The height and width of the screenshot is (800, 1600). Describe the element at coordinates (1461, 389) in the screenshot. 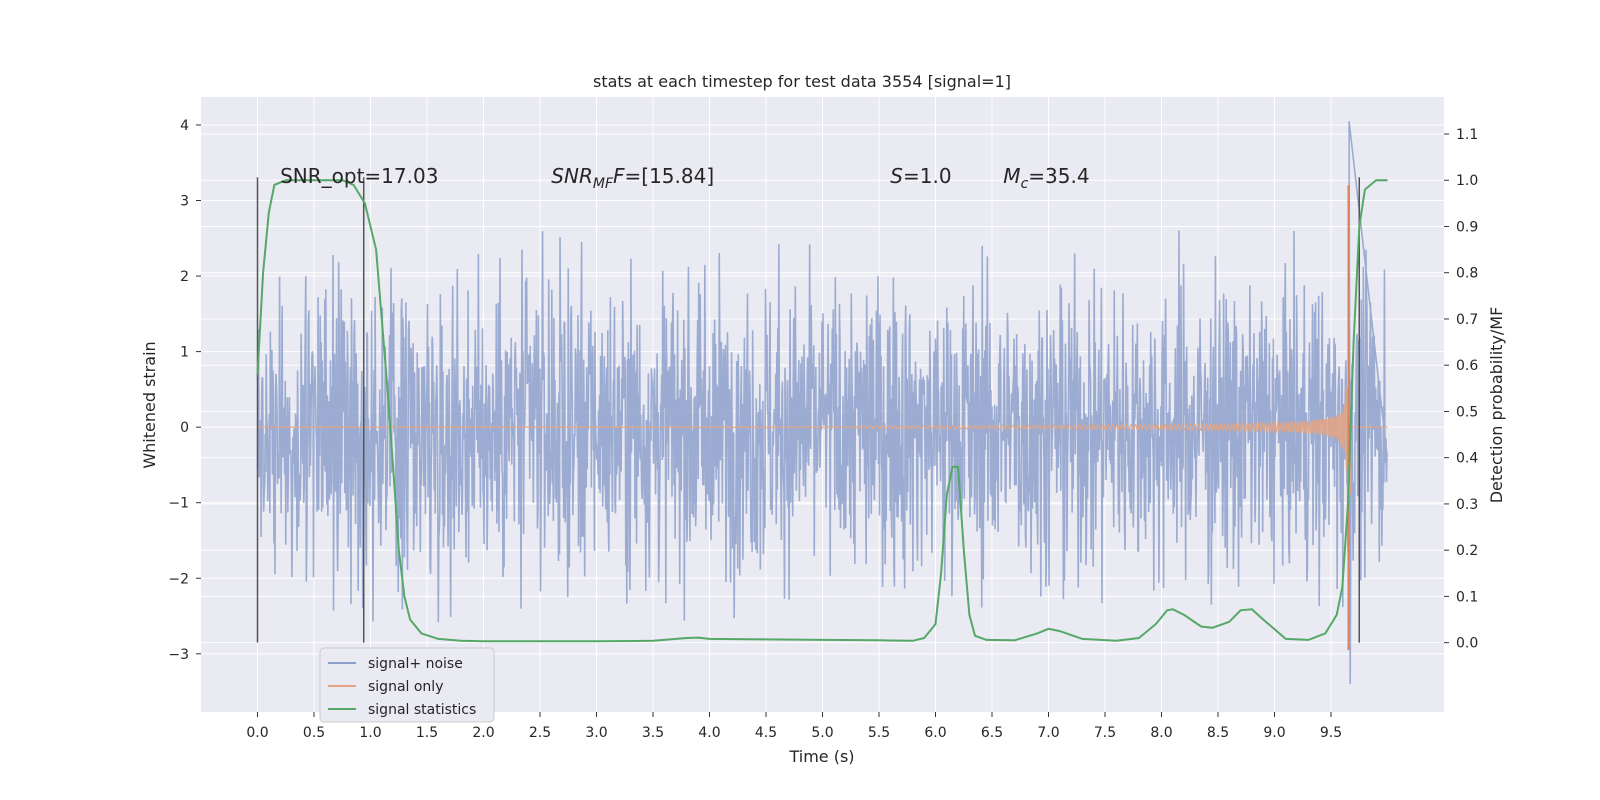

I see `y2-axis-ticks: 0.0 0.1 0.2 0.3 0.4 0.5 0.6 0.7 0.8 0.9 1.0 1.1` at that location.